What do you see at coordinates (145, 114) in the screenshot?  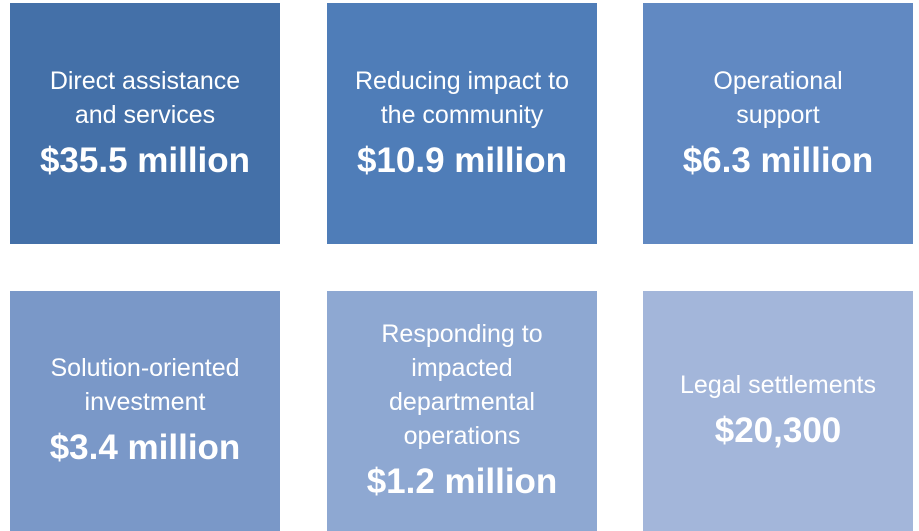 I see `tile-label: and services` at bounding box center [145, 114].